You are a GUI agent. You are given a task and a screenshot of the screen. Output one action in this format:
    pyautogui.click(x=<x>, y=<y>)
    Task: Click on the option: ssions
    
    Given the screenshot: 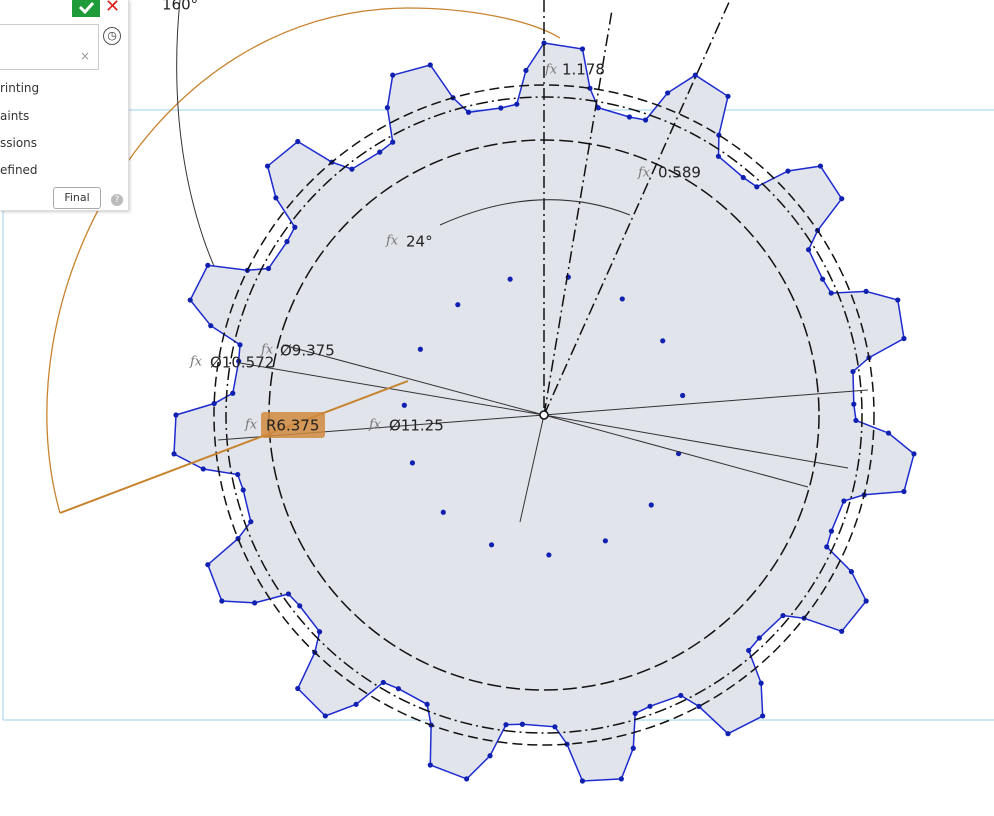 What is the action you would take?
    pyautogui.click(x=19, y=143)
    